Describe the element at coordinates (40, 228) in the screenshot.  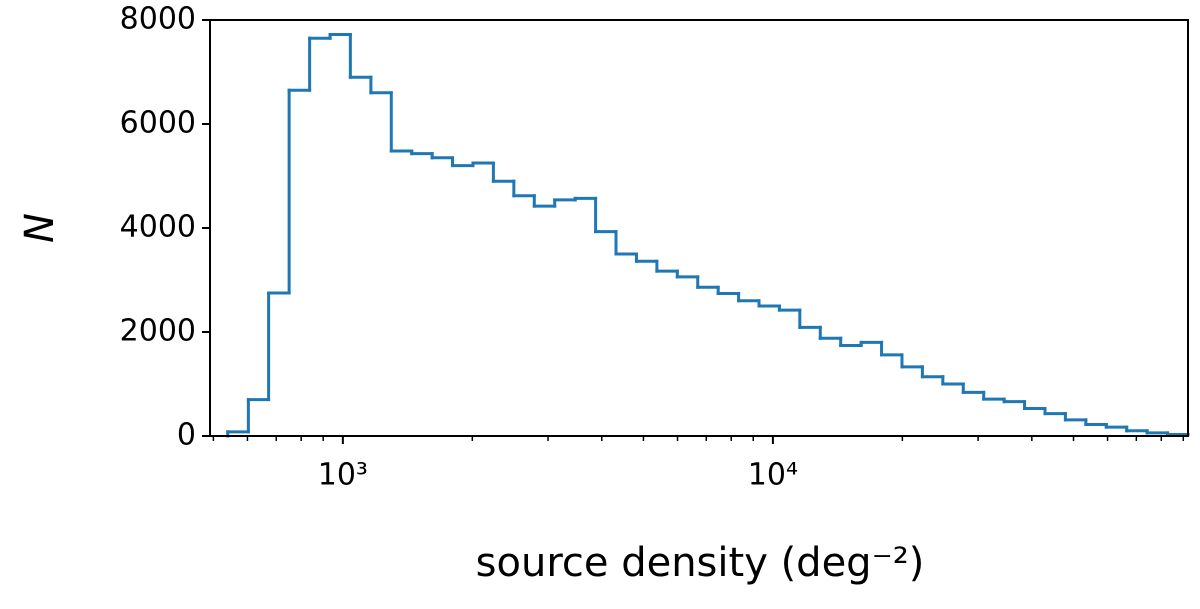
I see `y-axis-label: N` at that location.